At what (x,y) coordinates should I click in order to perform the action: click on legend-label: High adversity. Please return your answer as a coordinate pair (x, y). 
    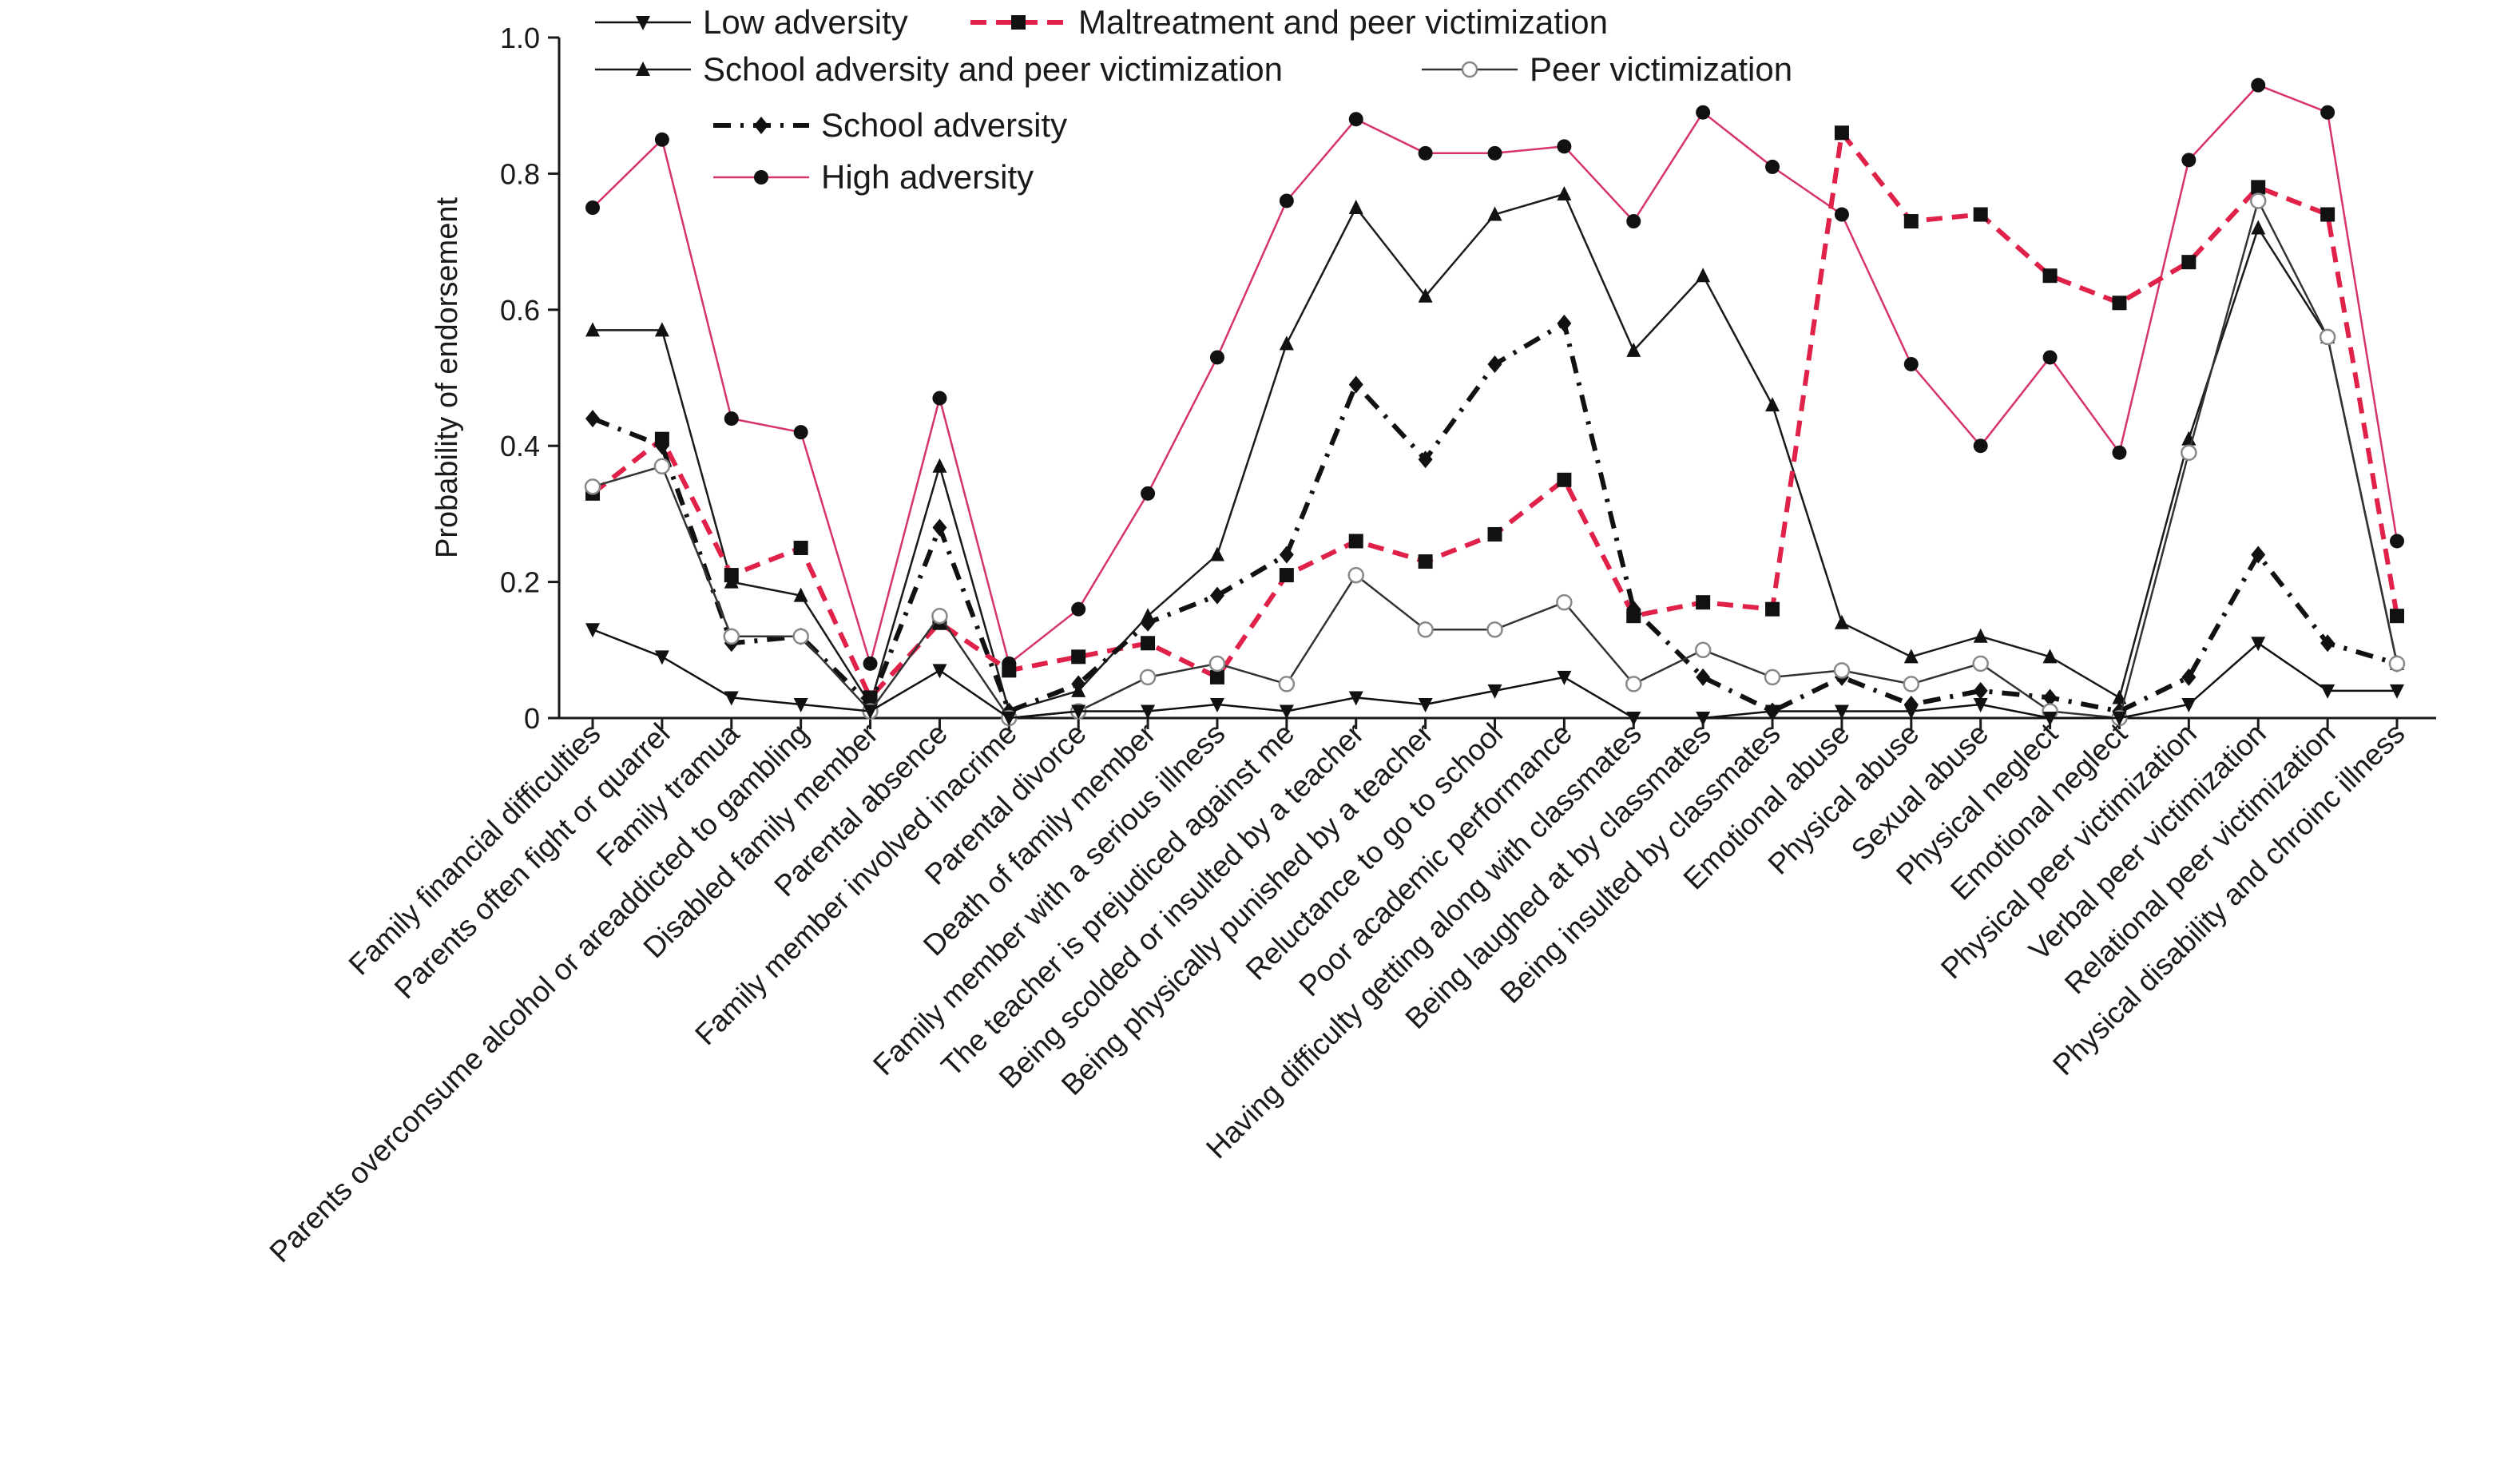
    Looking at the image, I should click on (927, 177).